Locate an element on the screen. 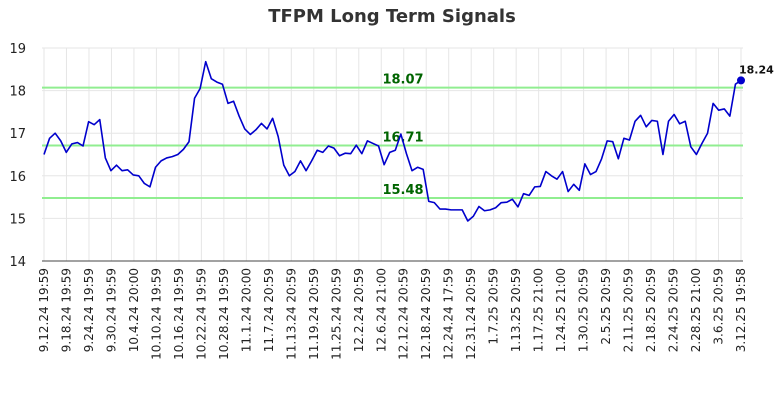  y-tick-label: 16 is located at coordinates (17, 177).